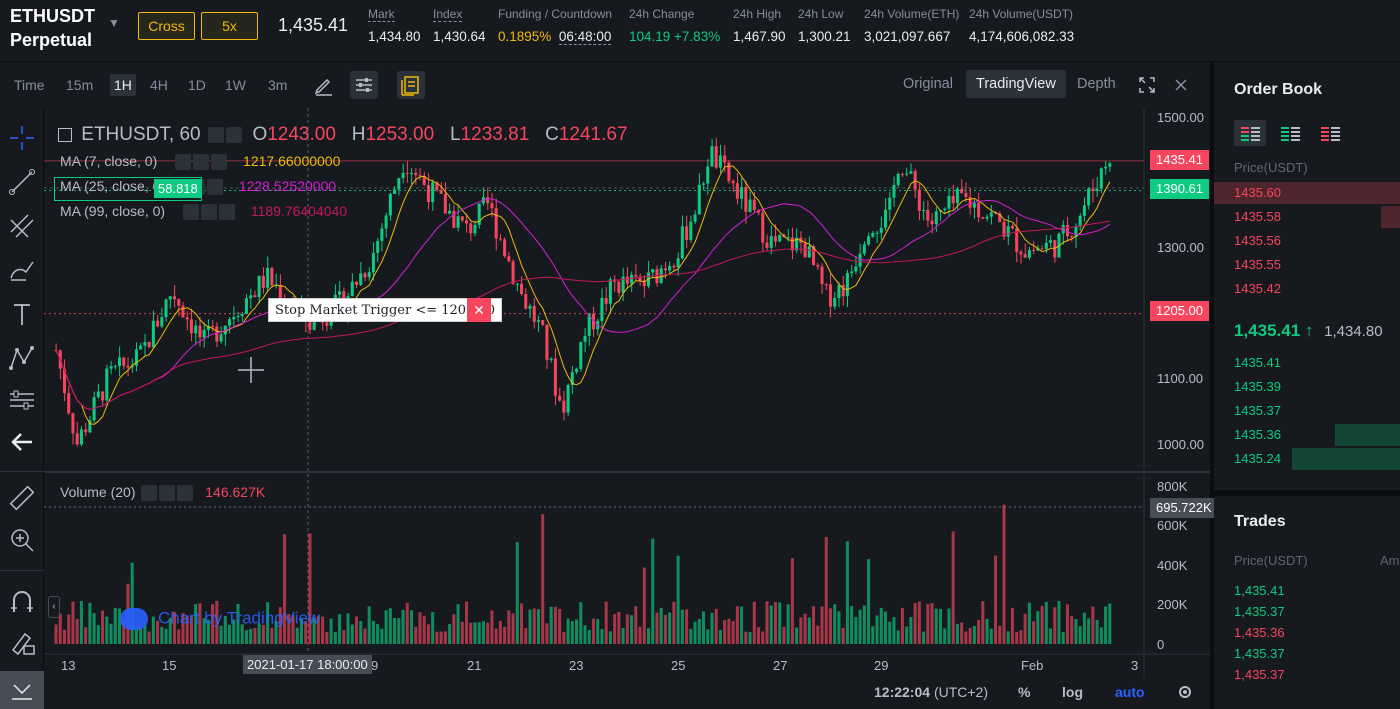 This screenshot has height=709, width=1400. Describe the element at coordinates (585, 37) in the screenshot. I see `funding-countdown: 06:48:00` at that location.